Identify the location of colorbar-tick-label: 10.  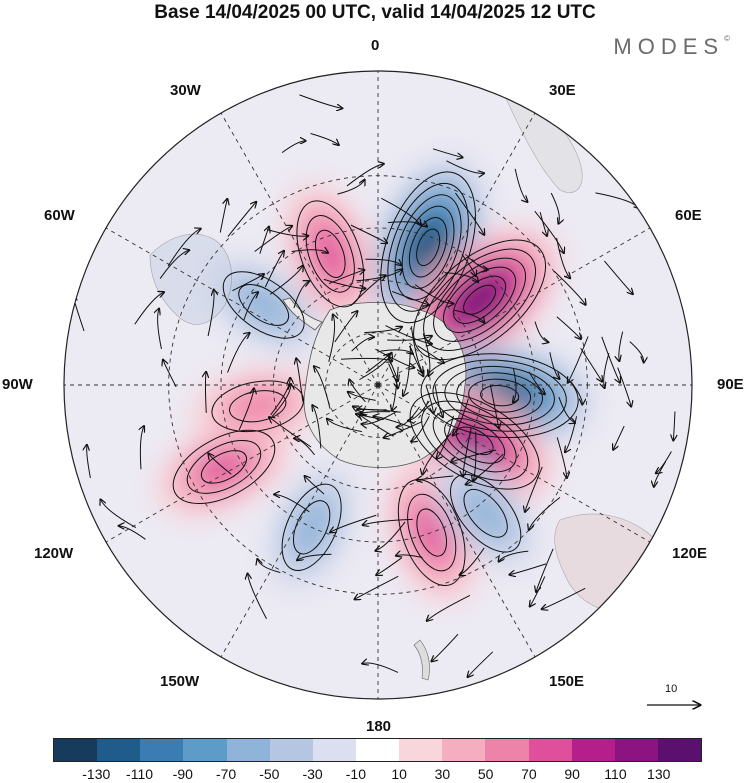
(399, 774).